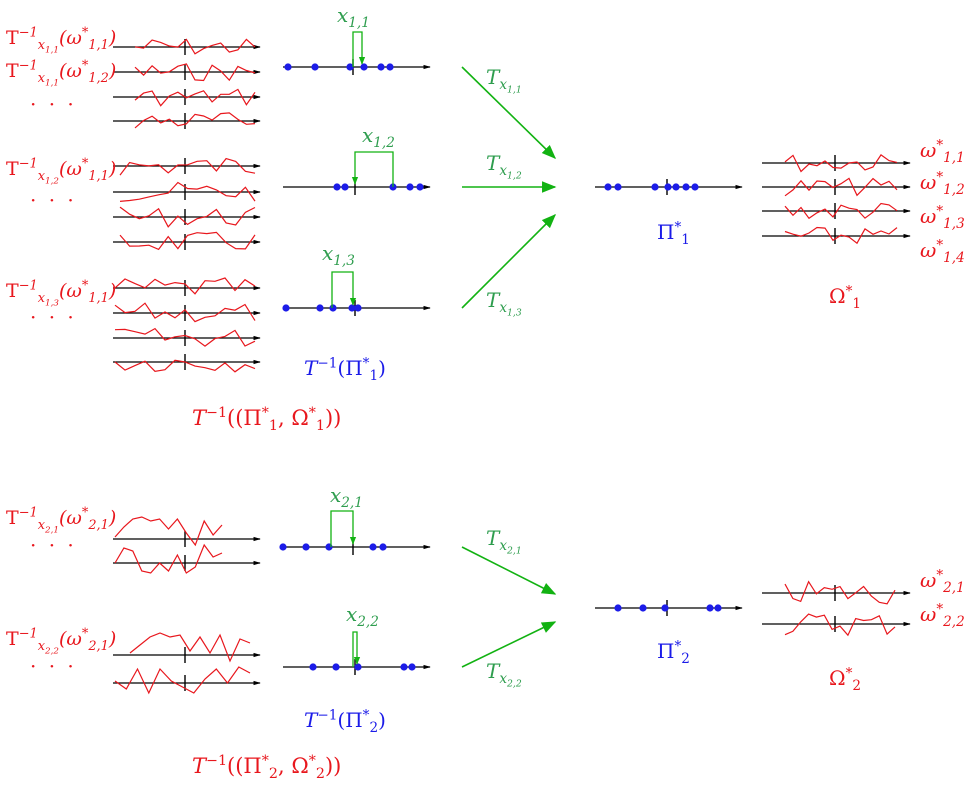 This screenshot has width=966, height=785. I want to click on pi-2-label: Π*2, so click(673, 652).